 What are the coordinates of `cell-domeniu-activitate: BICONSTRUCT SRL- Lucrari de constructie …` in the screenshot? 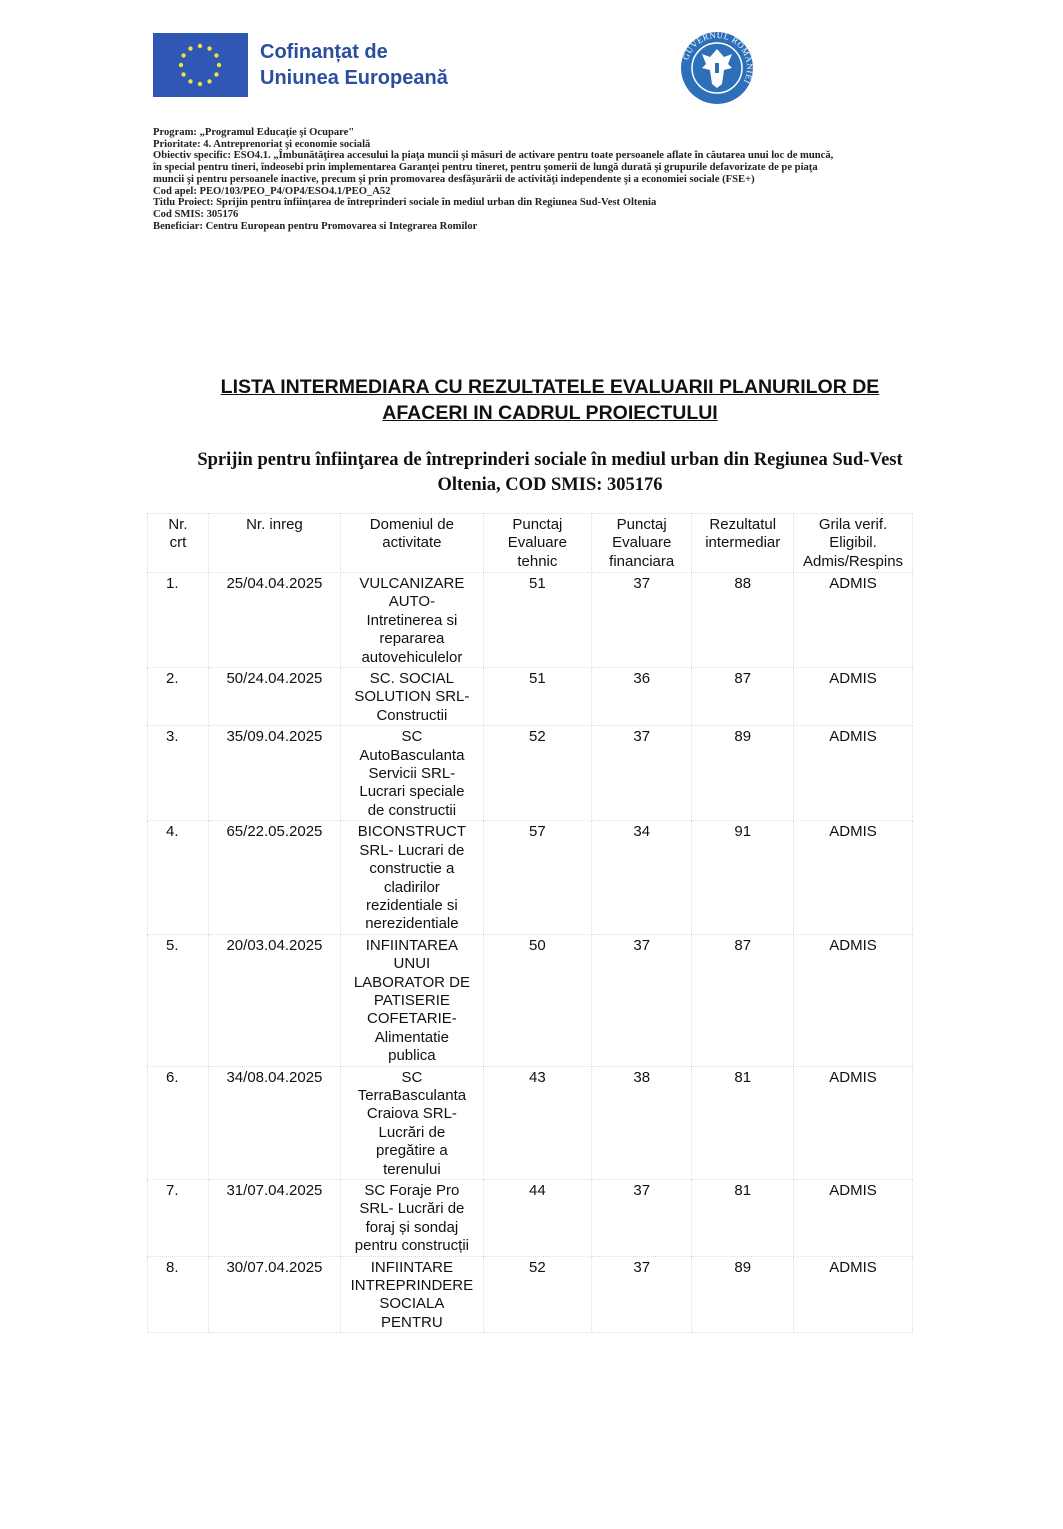 It's located at (412, 877).